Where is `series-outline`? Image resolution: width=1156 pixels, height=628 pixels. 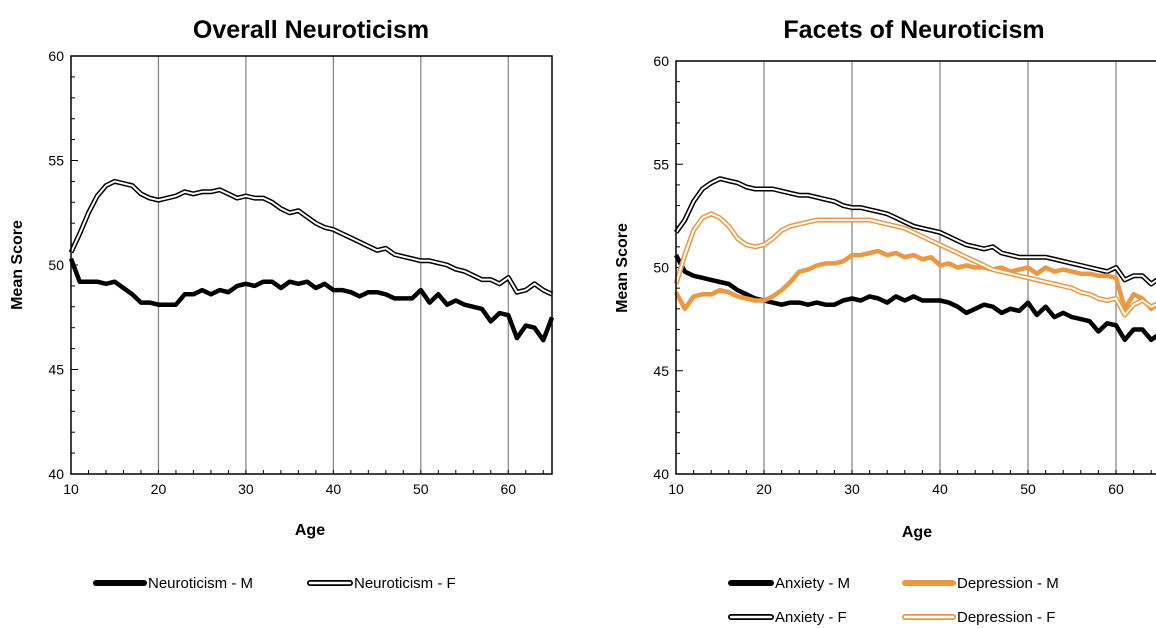 series-outline is located at coordinates (311, 237).